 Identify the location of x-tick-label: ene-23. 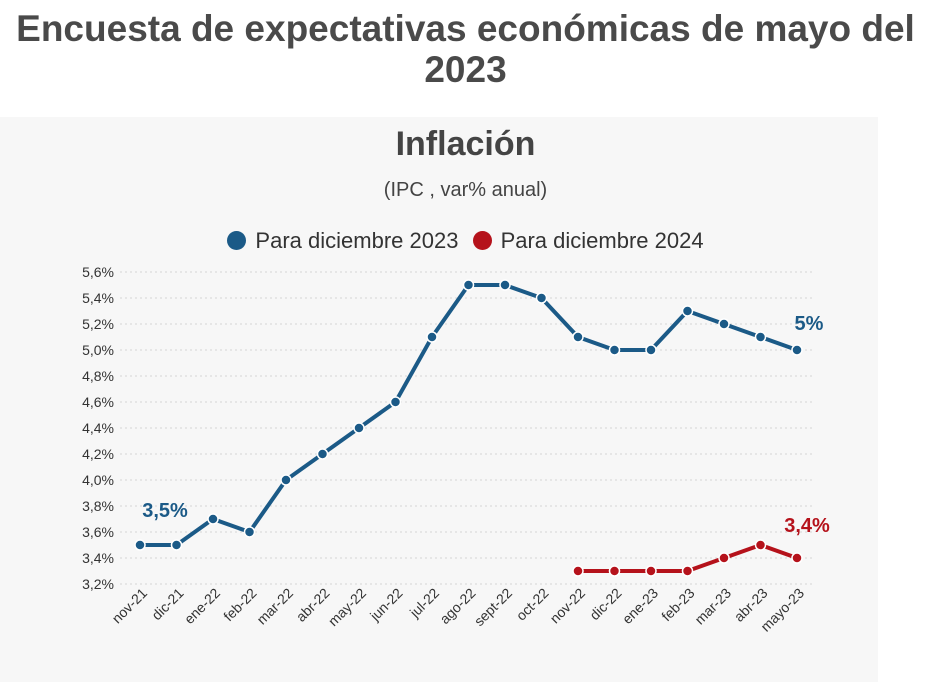
(640, 606).